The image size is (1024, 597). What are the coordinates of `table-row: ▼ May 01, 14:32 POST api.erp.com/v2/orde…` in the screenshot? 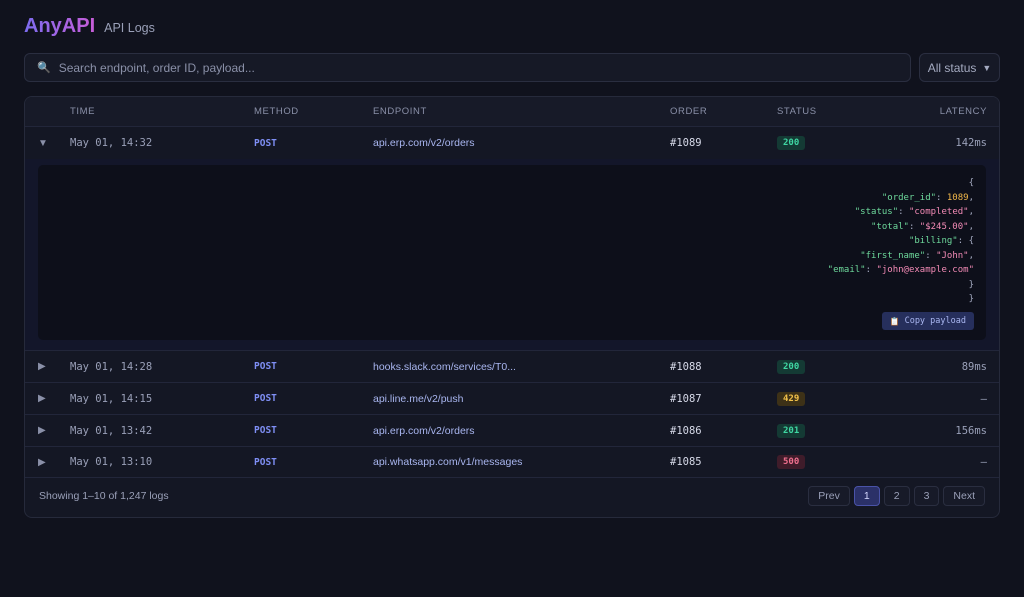 It's located at (512, 143).